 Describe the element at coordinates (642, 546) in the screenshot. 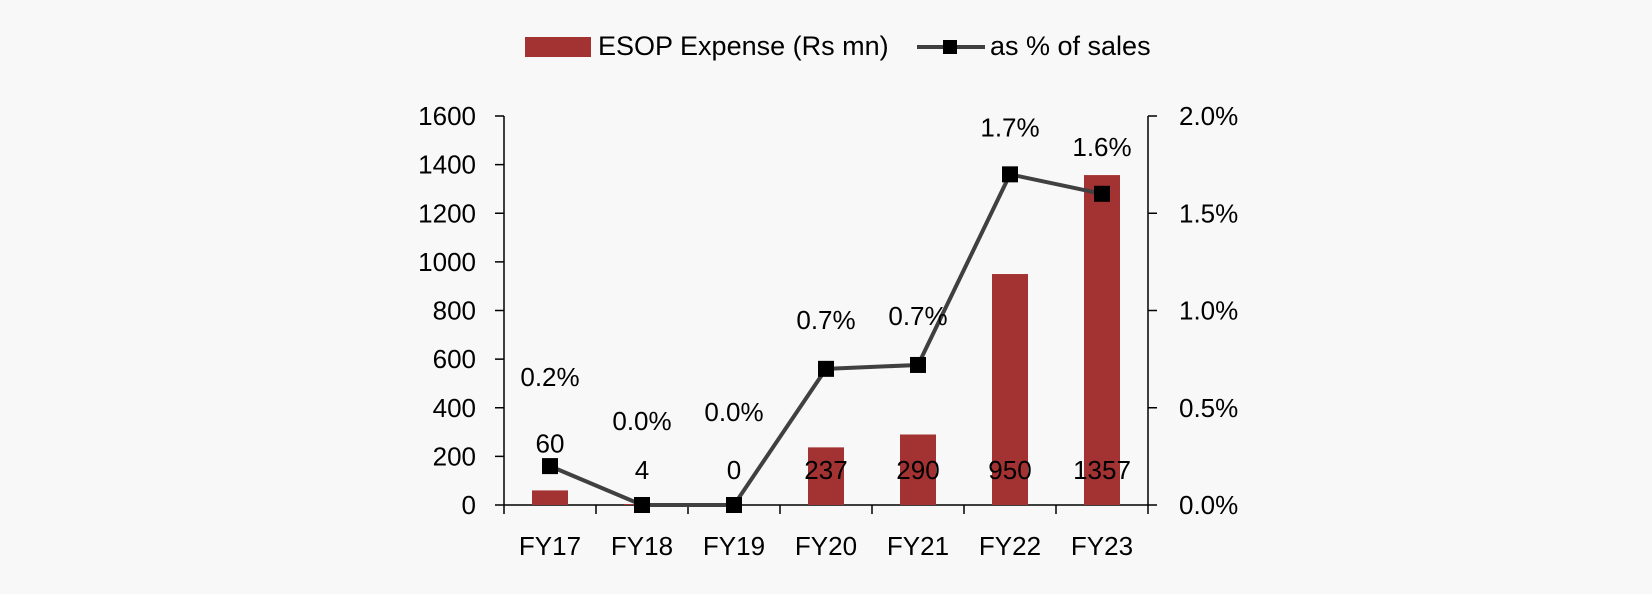

I see `x-tick-label: FY18` at that location.